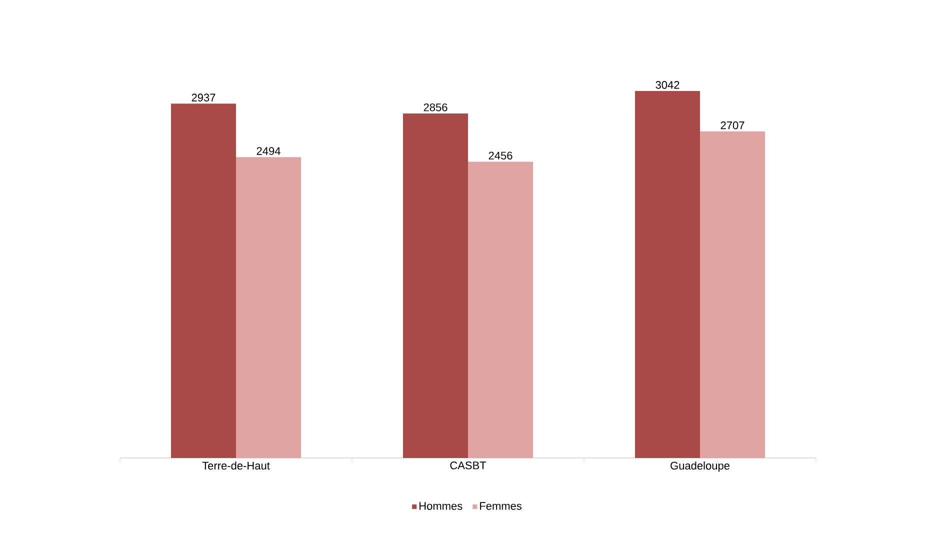 Image resolution: width=927 pixels, height=538 pixels. What do you see at coordinates (441, 506) in the screenshot?
I see `legend-label: Hommes` at bounding box center [441, 506].